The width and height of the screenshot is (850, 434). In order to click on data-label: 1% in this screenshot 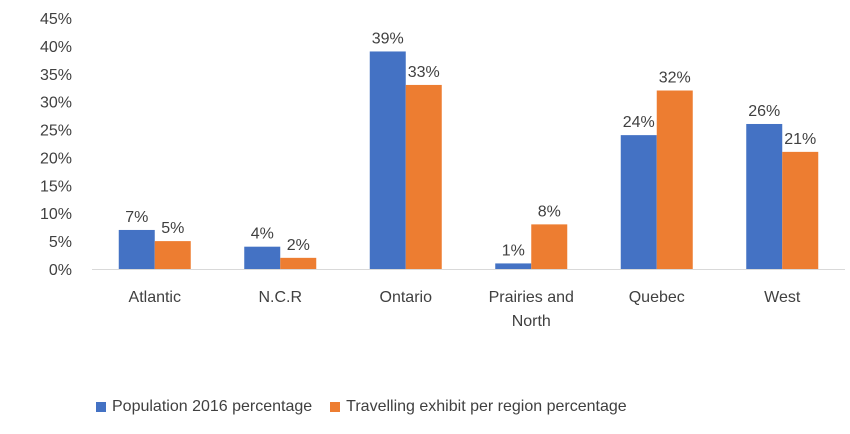, I will do `click(513, 250)`.